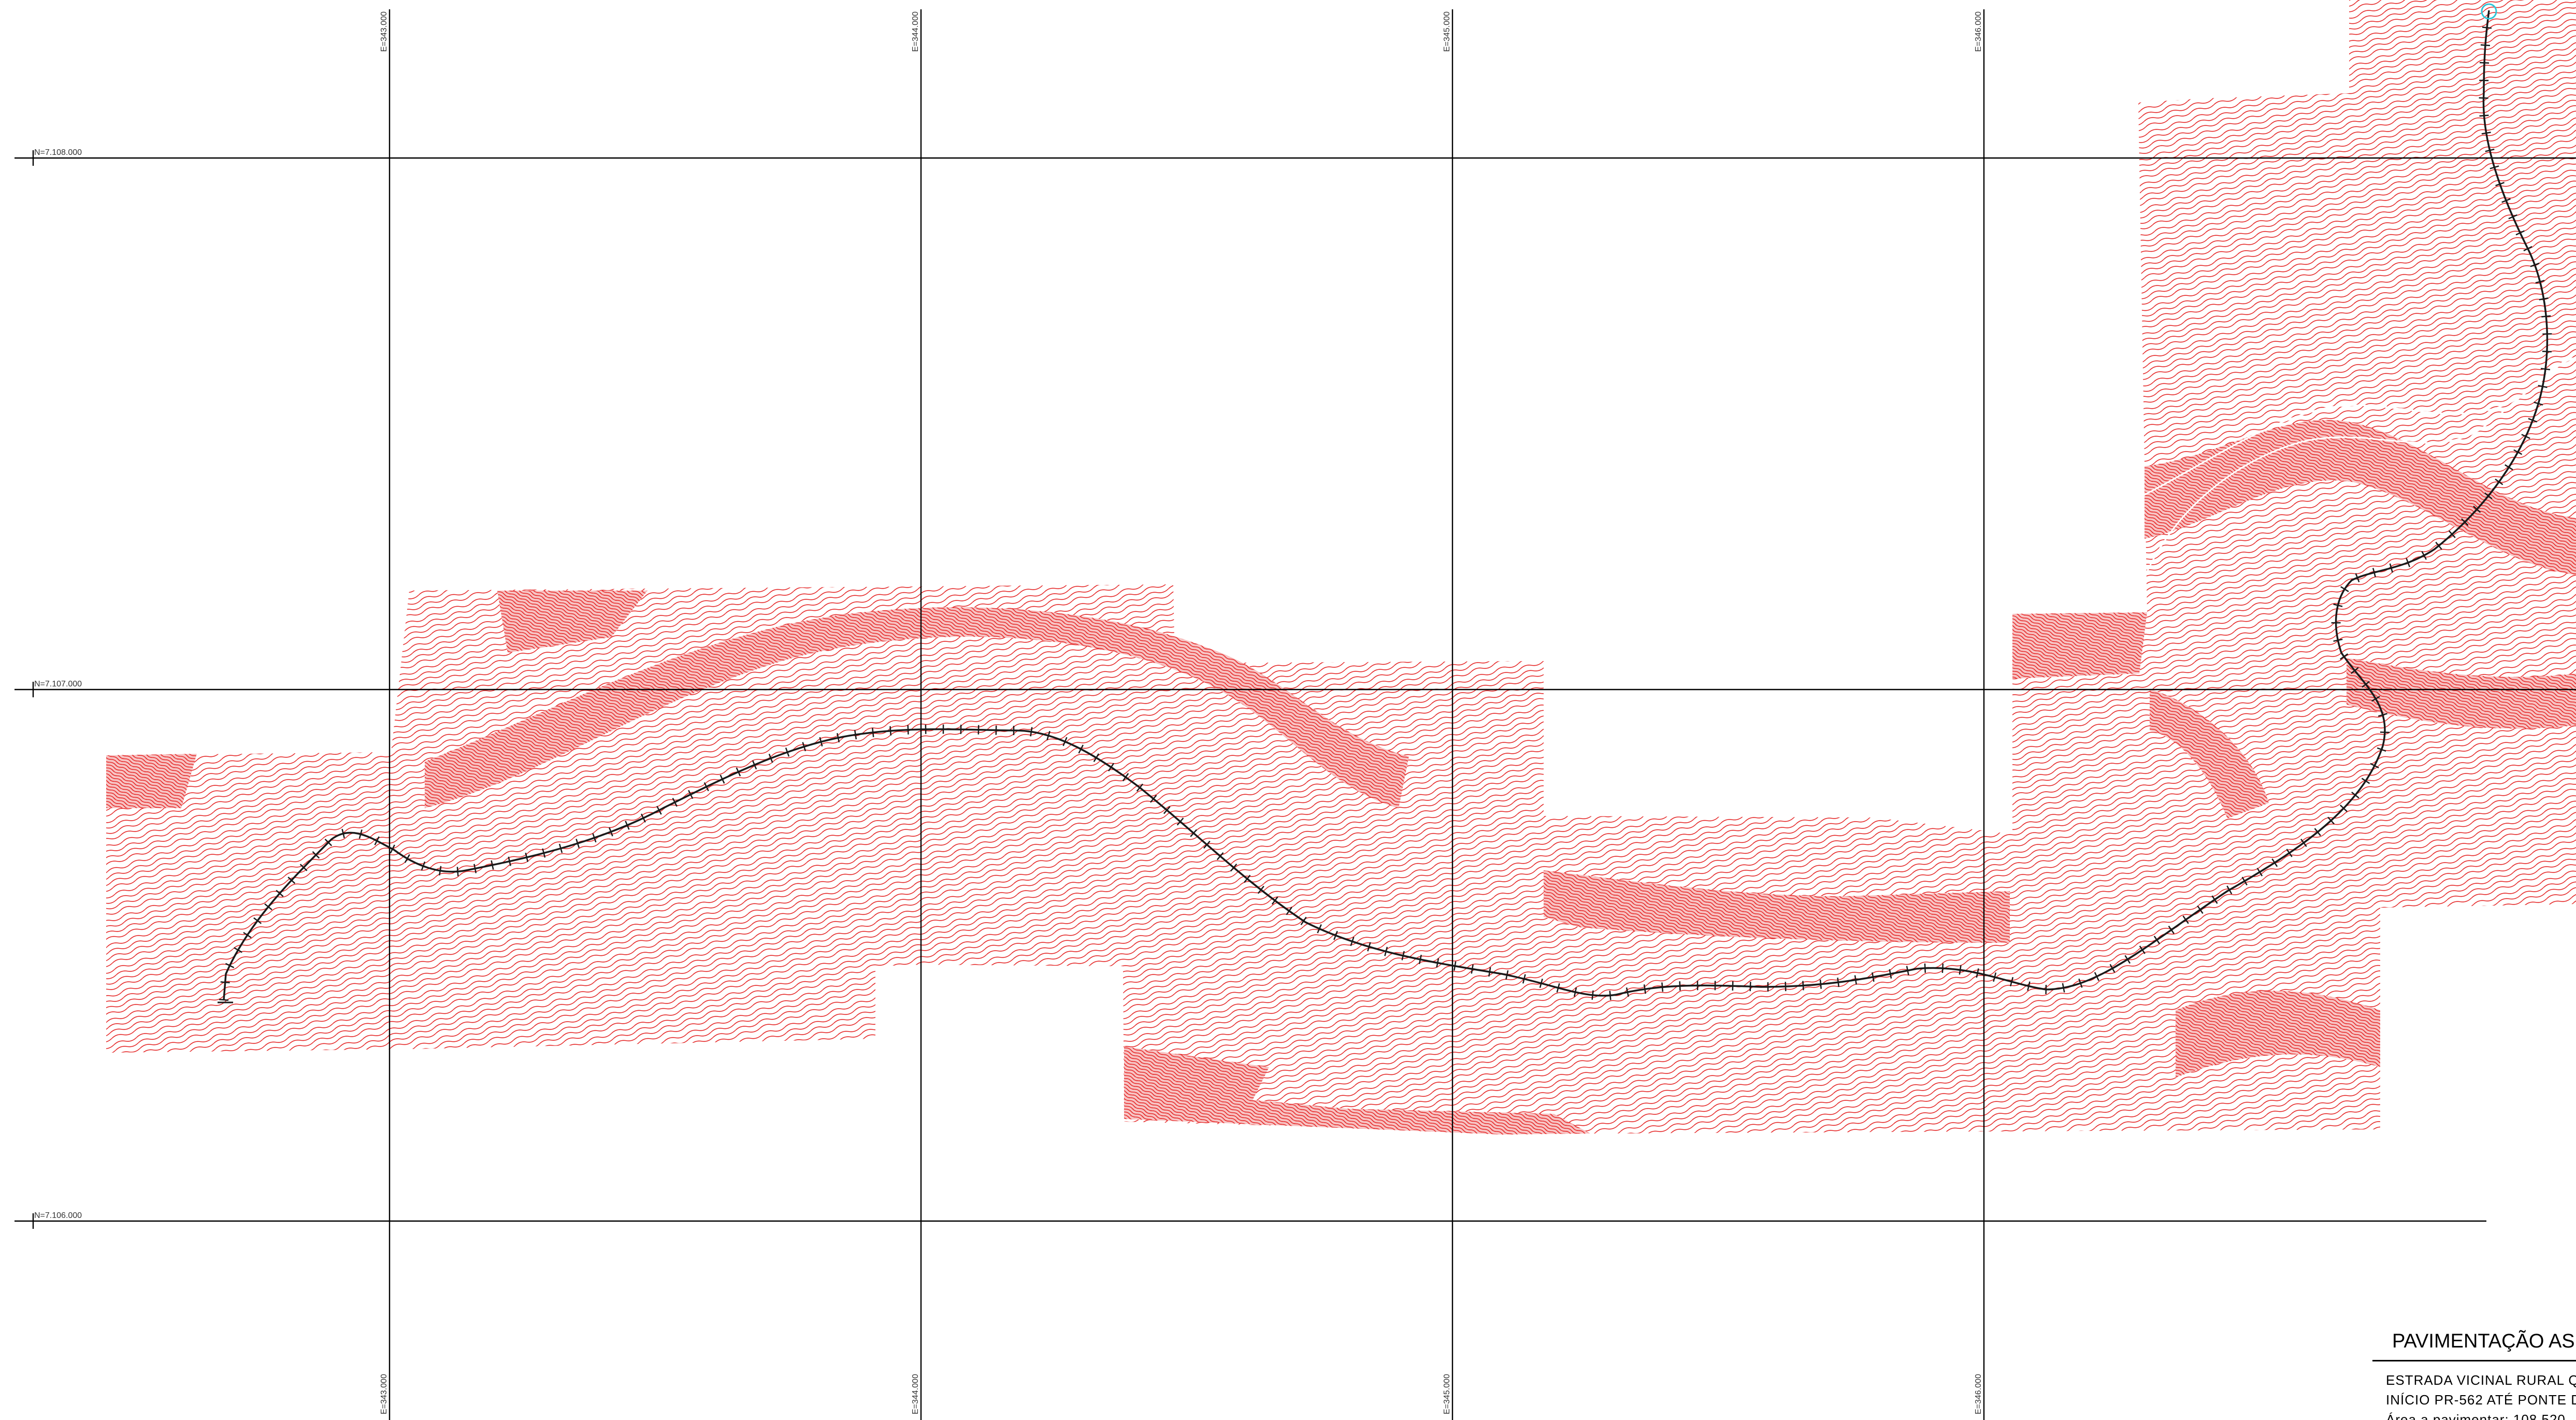  Describe the element at coordinates (1978, 31) in the screenshot. I see `east-label-top: E=346.000` at that location.